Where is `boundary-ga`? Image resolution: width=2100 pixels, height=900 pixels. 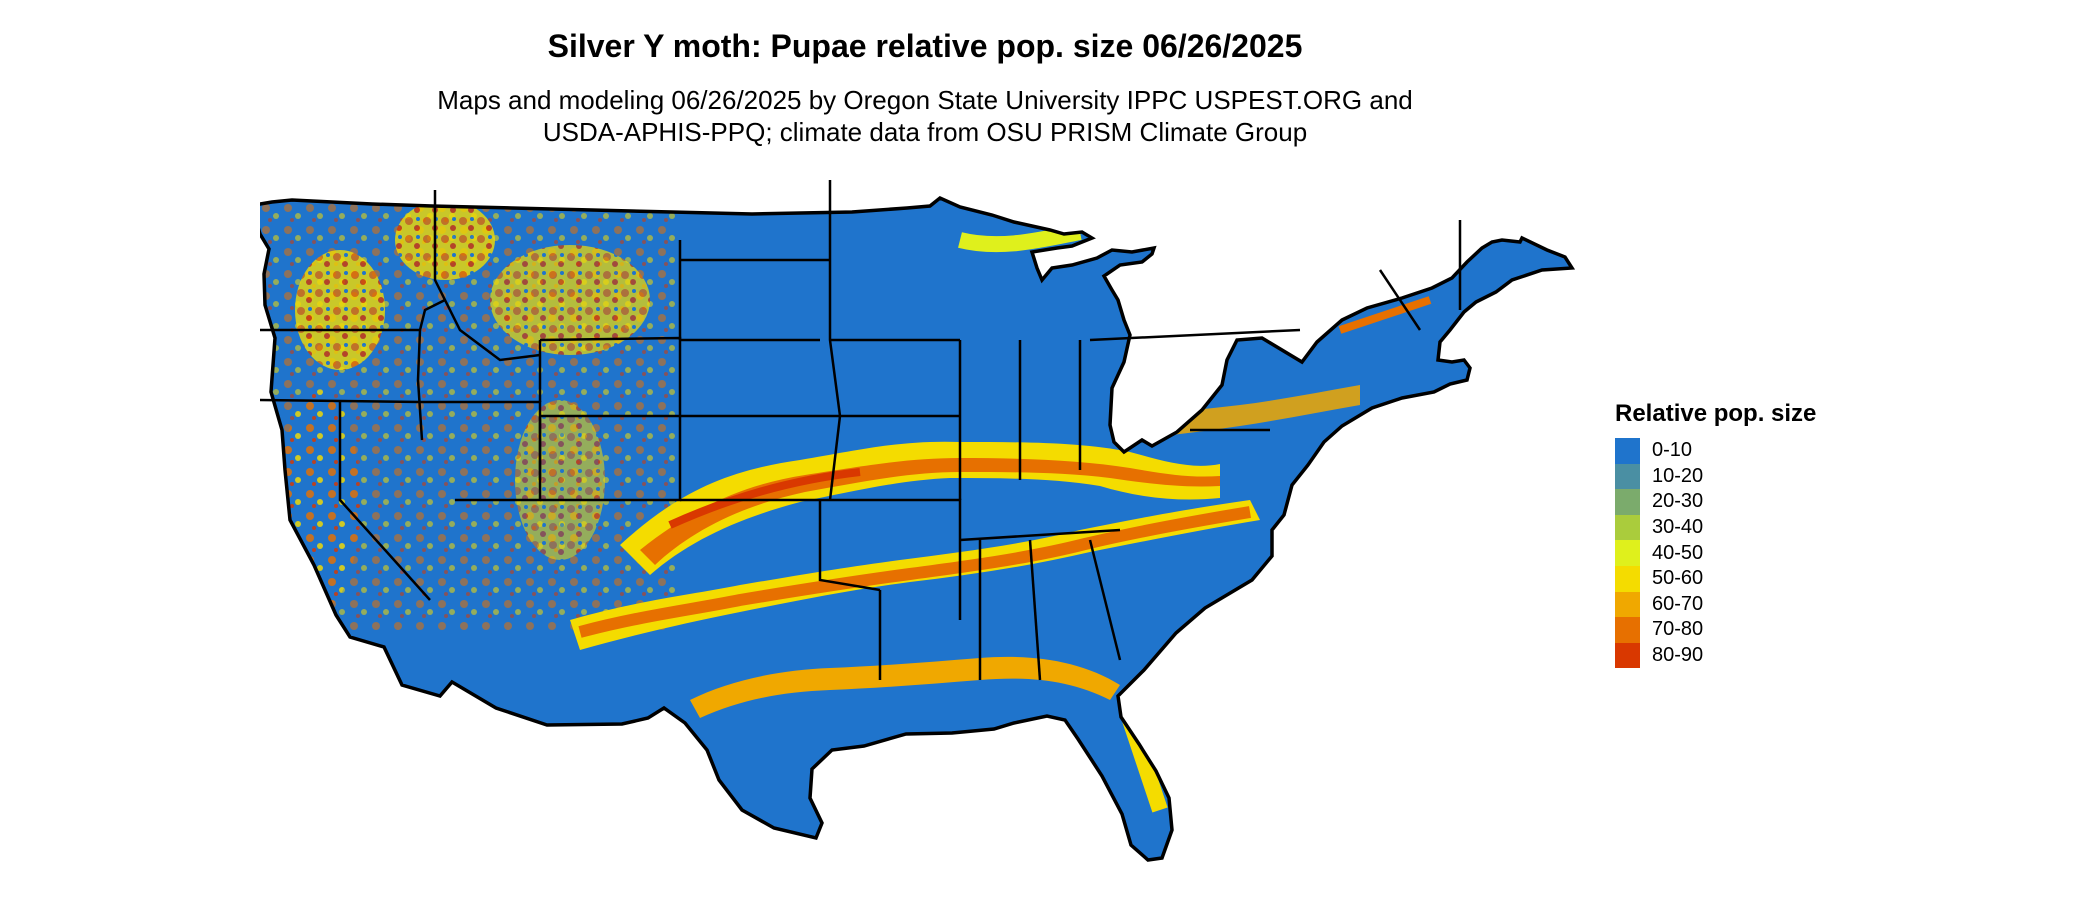
boundary-ga is located at coordinates (1105, 600).